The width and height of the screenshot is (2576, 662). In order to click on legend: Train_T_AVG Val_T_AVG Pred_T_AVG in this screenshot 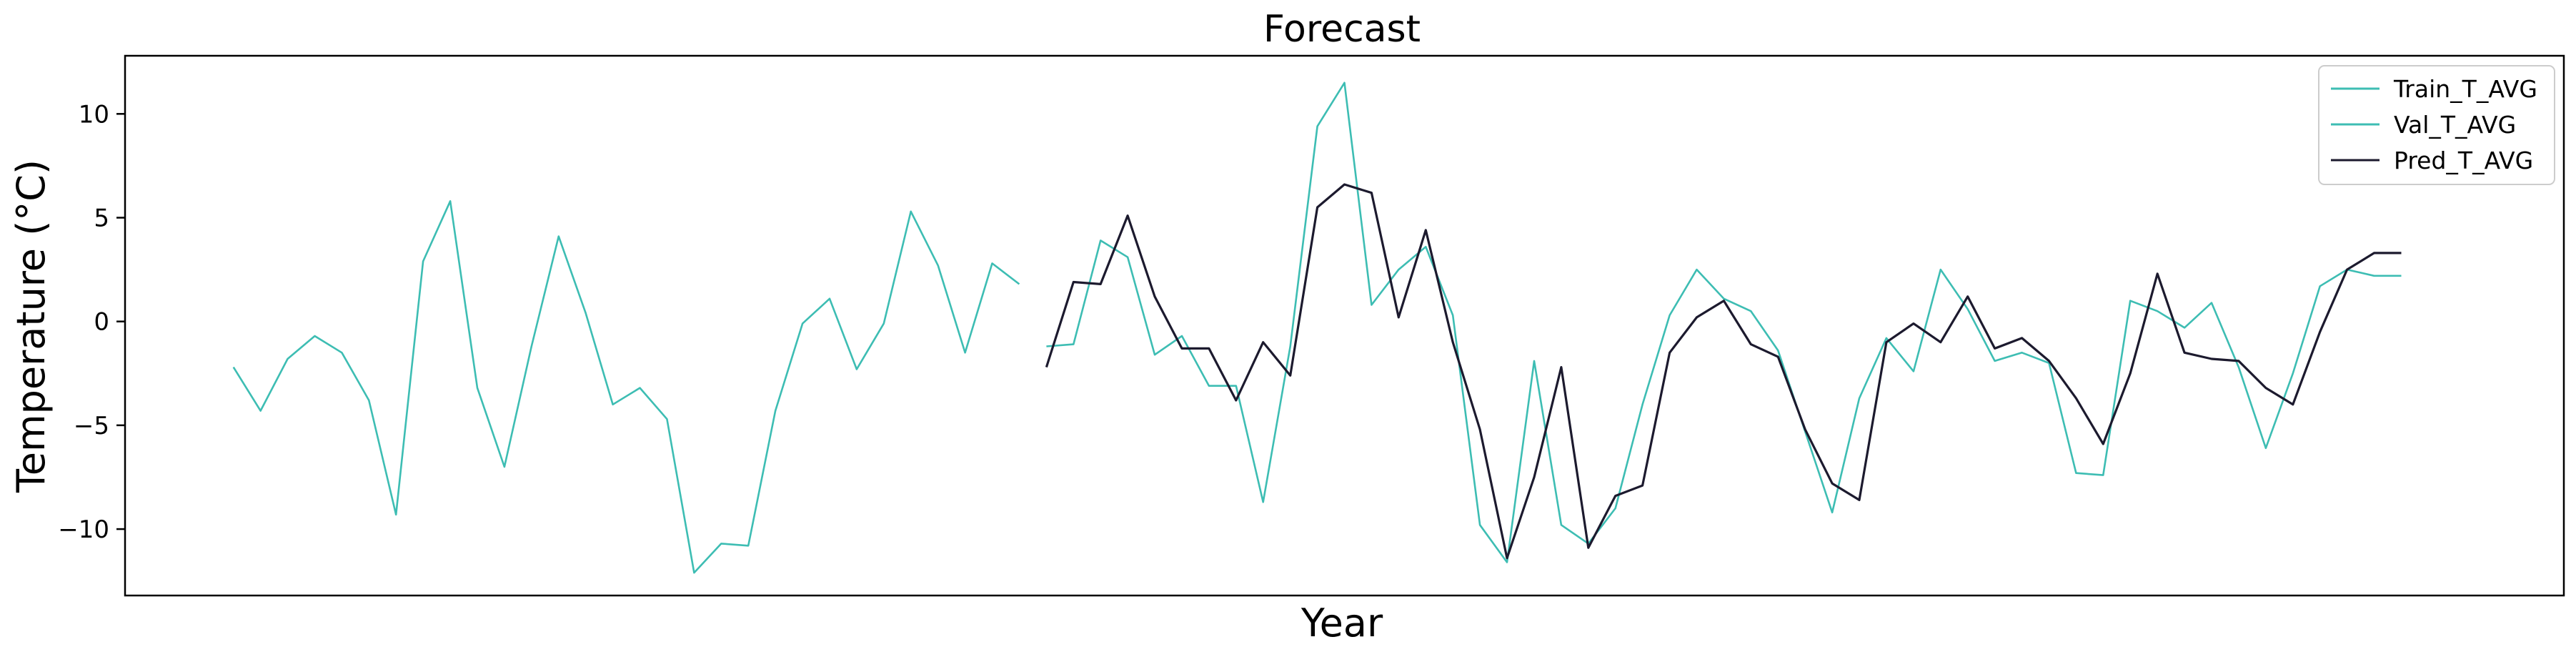, I will do `click(2436, 125)`.